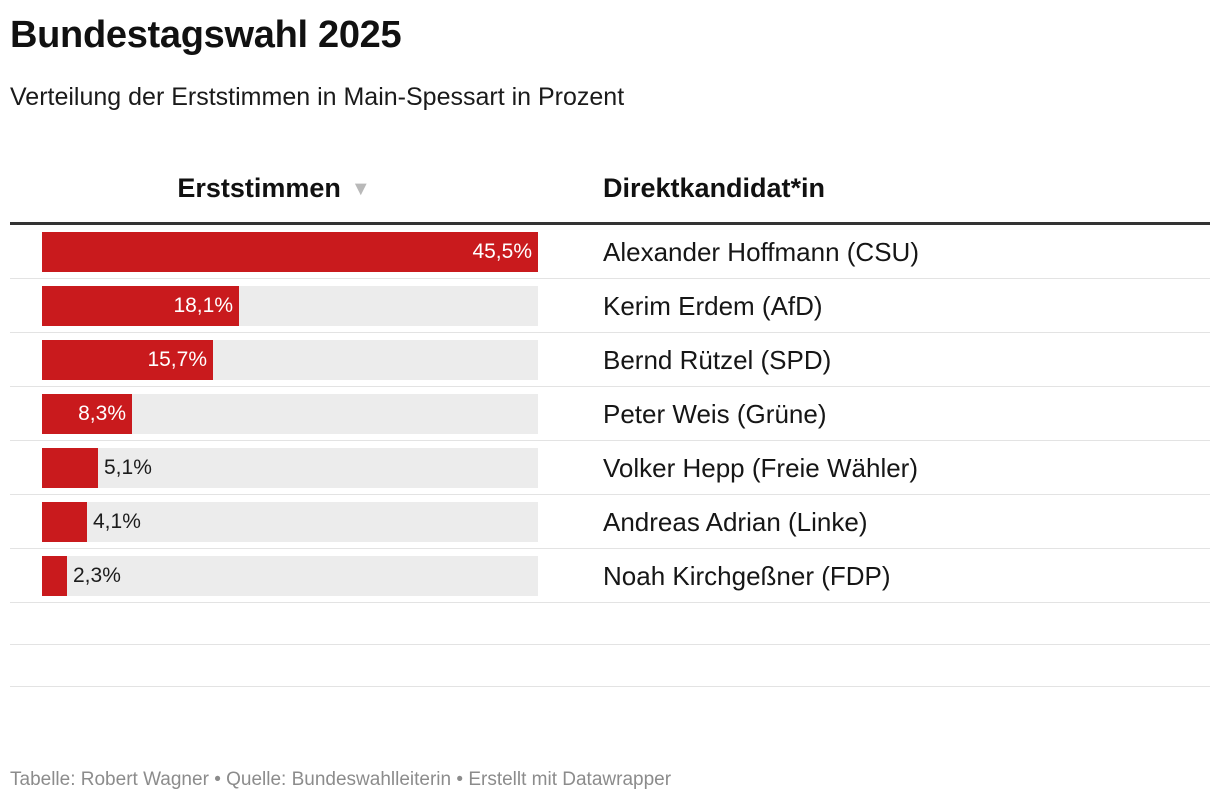 This screenshot has height=804, width=1220. What do you see at coordinates (203, 305) in the screenshot?
I see `bar-value-label: 18,1%` at bounding box center [203, 305].